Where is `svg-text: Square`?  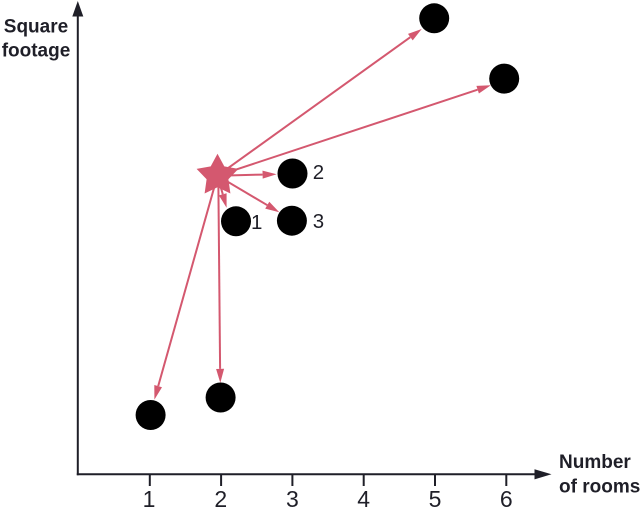 svg-text: Square is located at coordinates (36, 27).